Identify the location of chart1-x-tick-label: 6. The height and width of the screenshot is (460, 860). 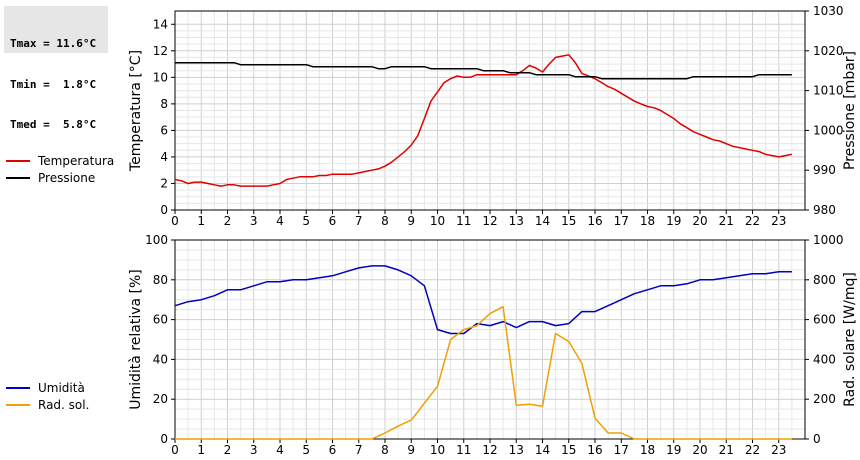
(333, 221).